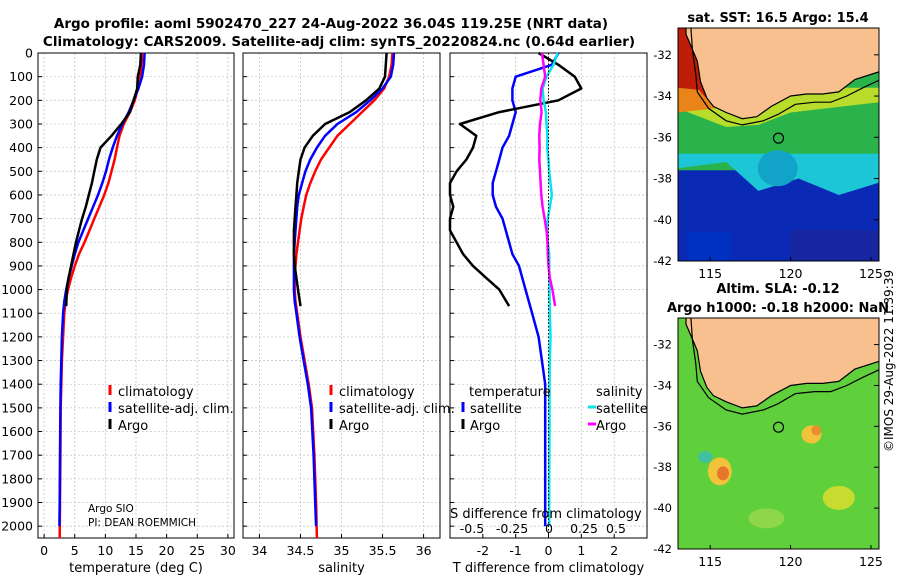 The width and height of the screenshot is (900, 580). I want to click on sla_map-field, so click(778, 433).